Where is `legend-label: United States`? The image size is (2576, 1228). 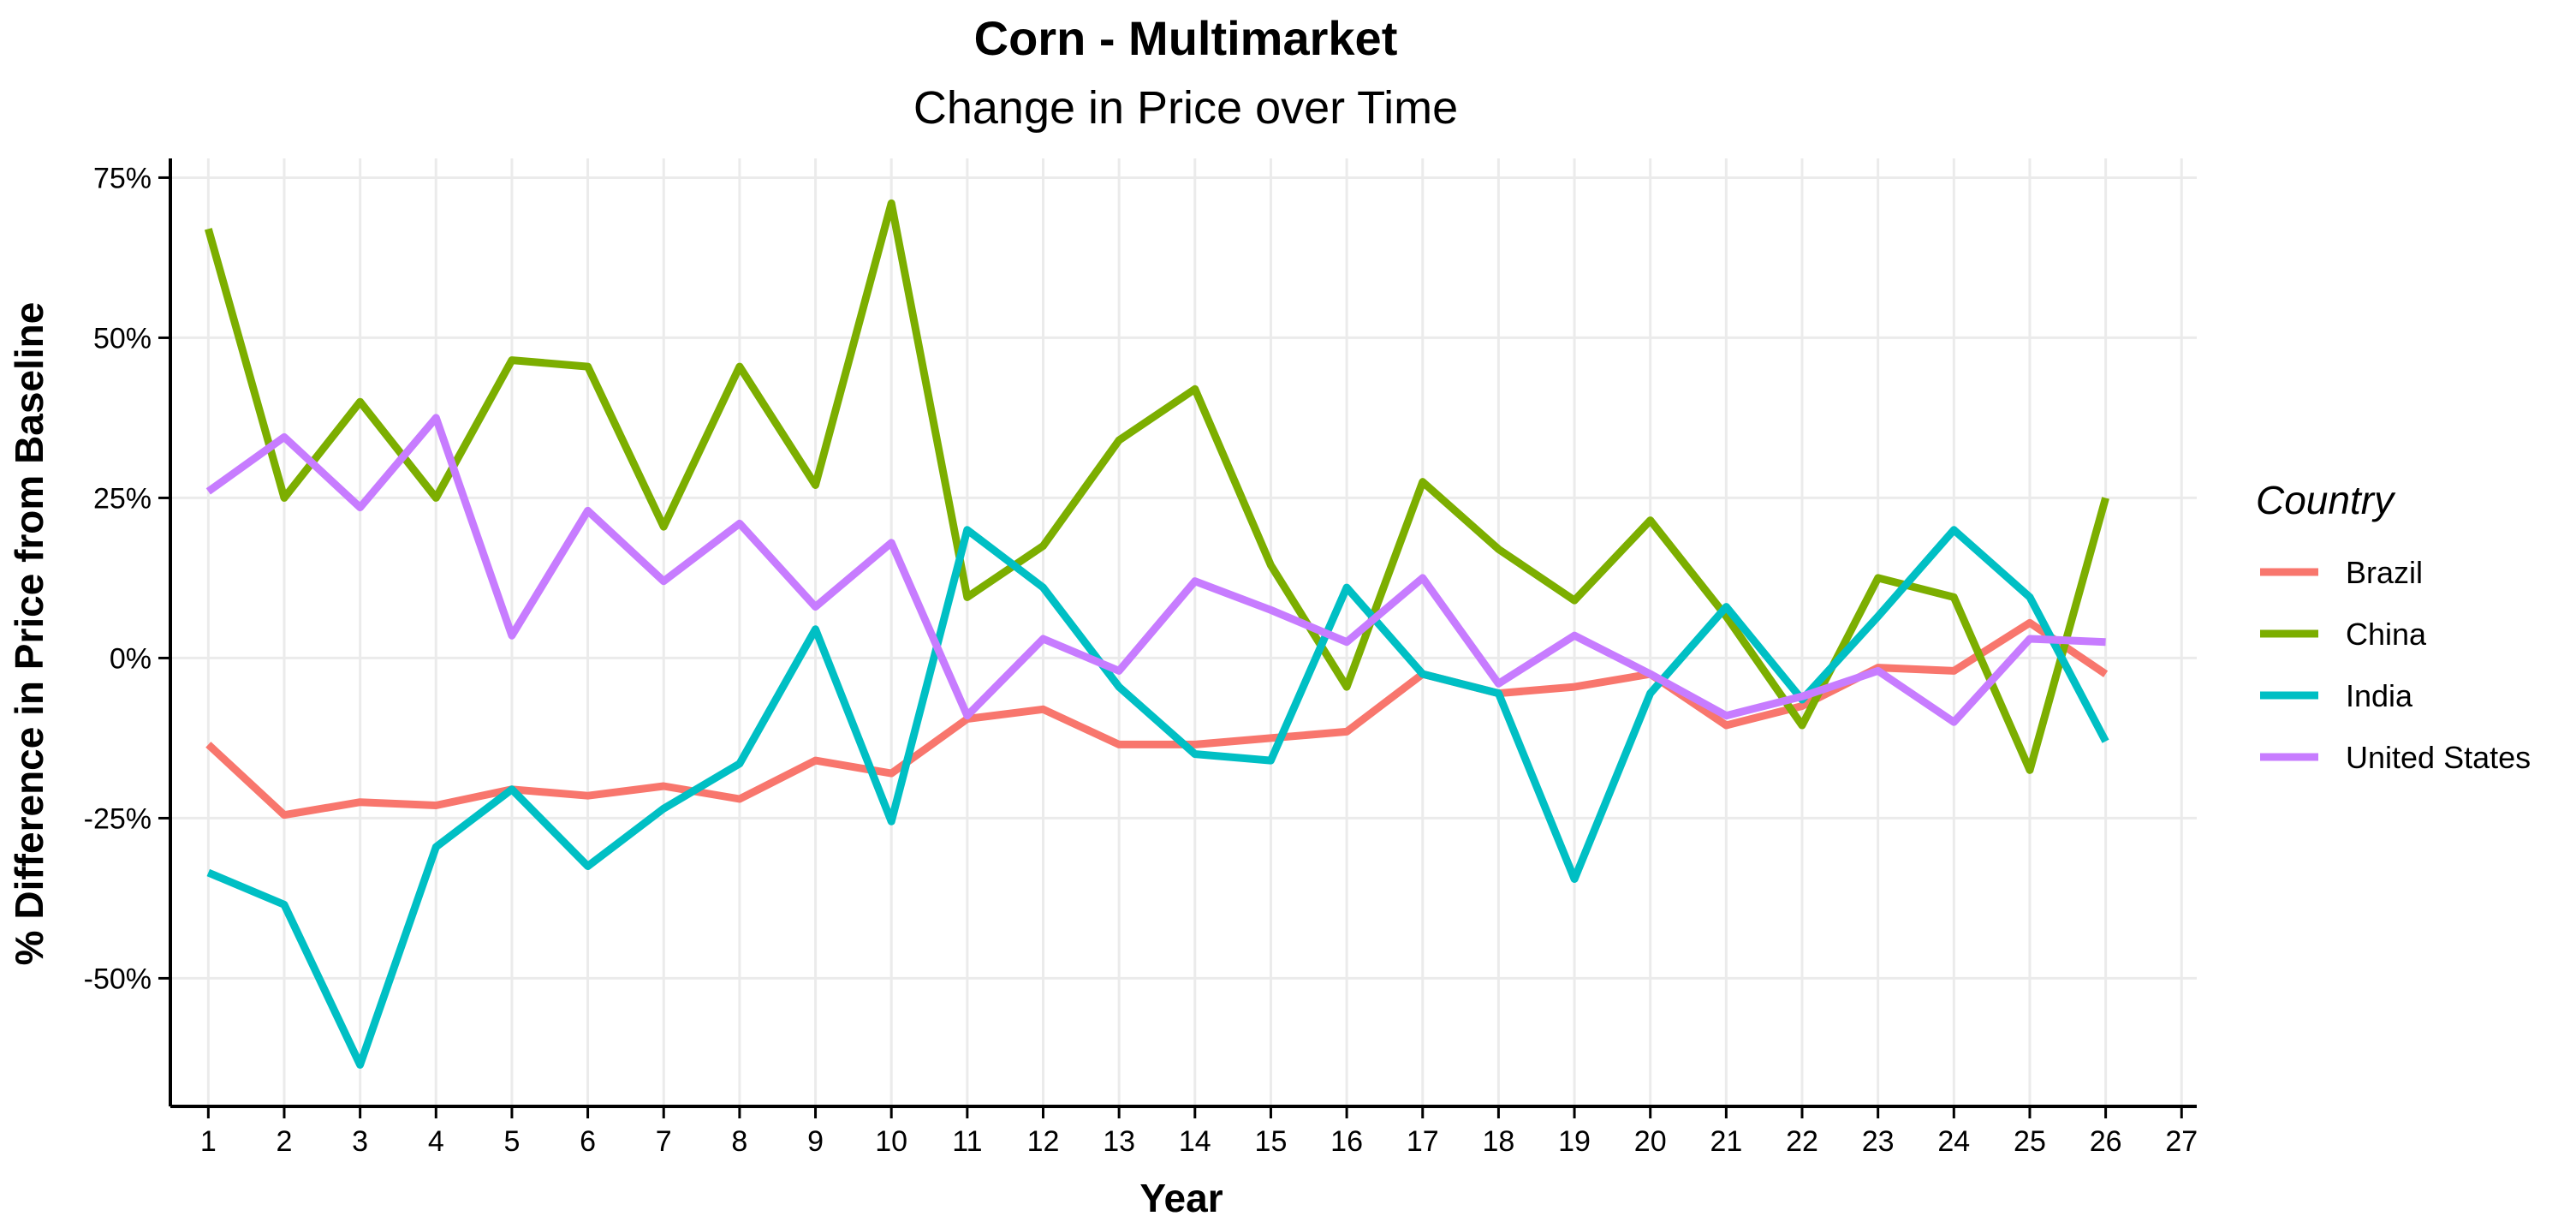 legend-label: United States is located at coordinates (2439, 758).